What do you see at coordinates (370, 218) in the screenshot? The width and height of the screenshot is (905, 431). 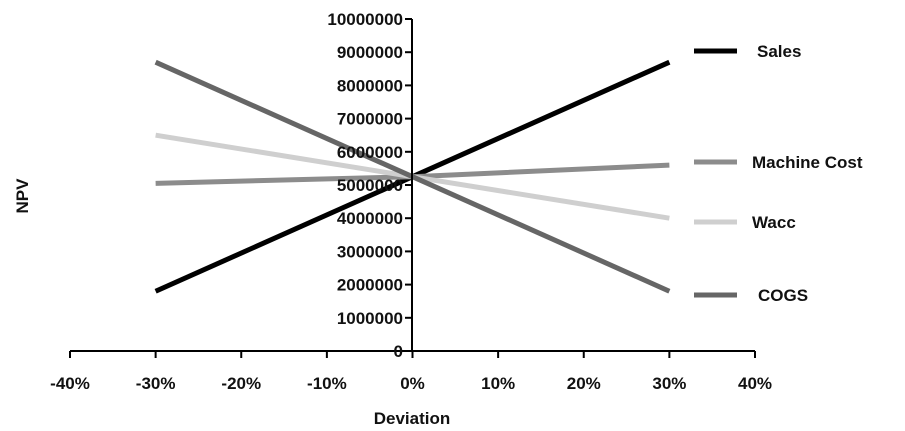 I see `y-tick-label: 4000000` at bounding box center [370, 218].